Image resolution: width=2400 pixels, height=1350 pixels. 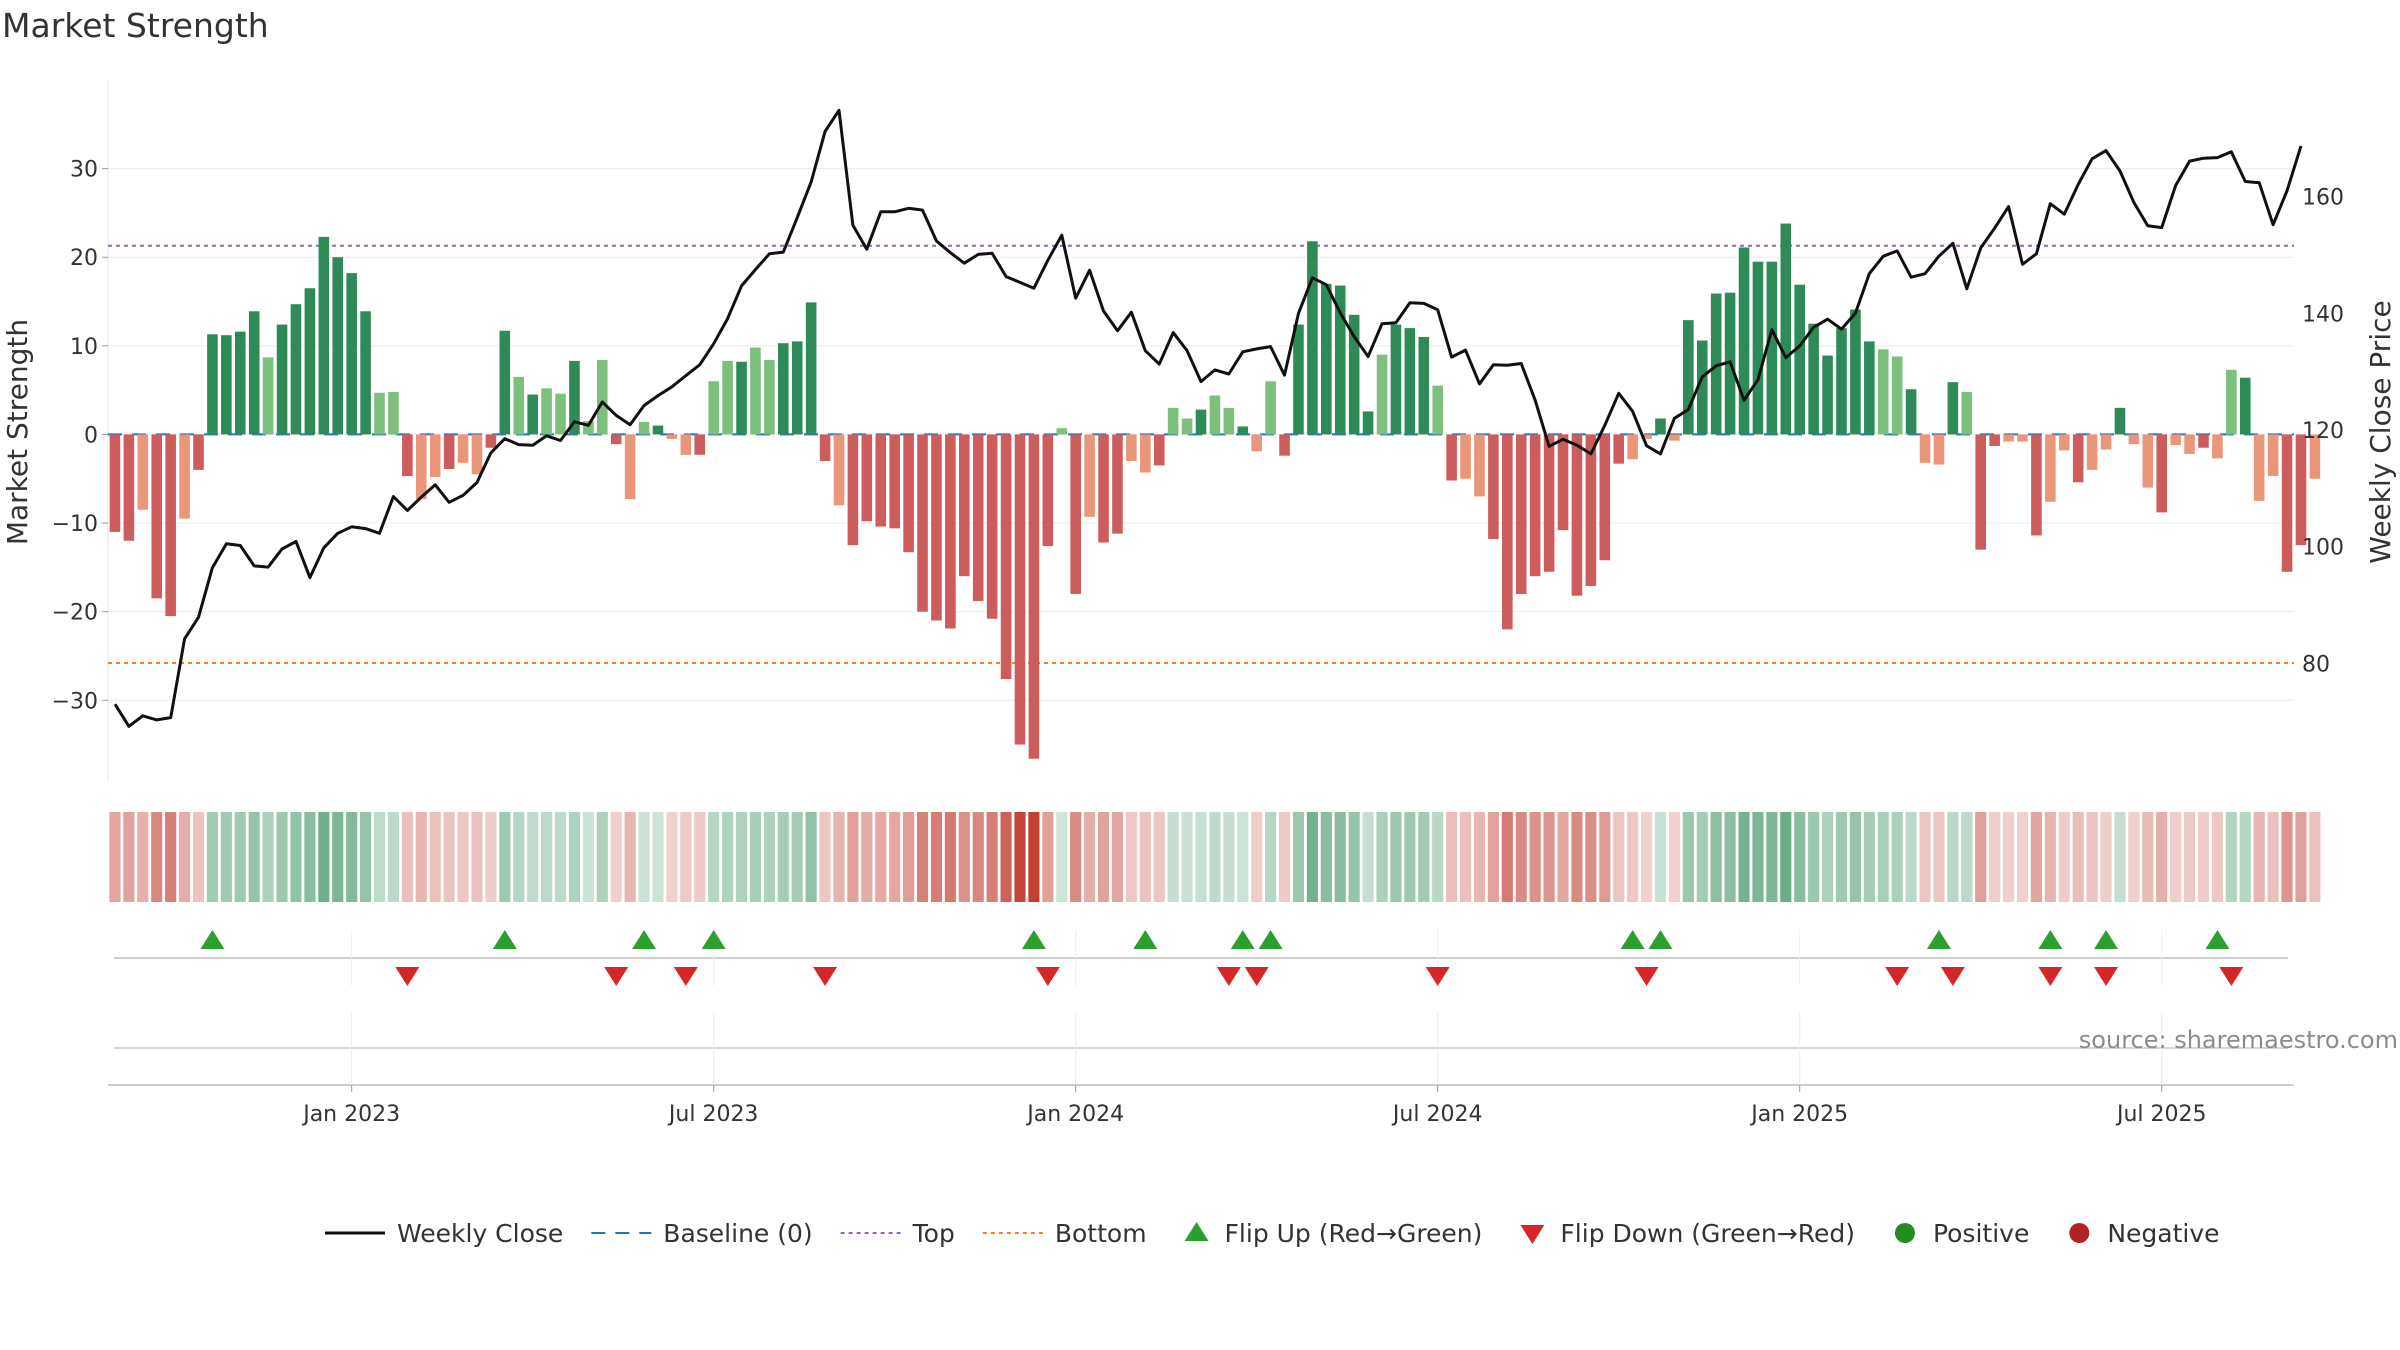 What do you see at coordinates (75, 701) in the screenshot?
I see `y-tick-label: −30` at bounding box center [75, 701].